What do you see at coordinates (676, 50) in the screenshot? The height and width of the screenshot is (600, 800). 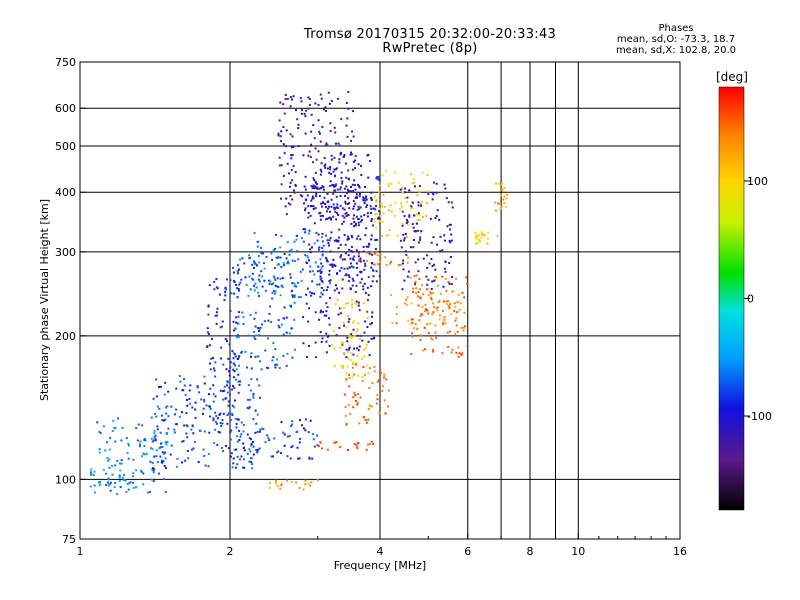 I see `stats-x-mode: mean, sd,X: 102.8, 20.0` at bounding box center [676, 50].